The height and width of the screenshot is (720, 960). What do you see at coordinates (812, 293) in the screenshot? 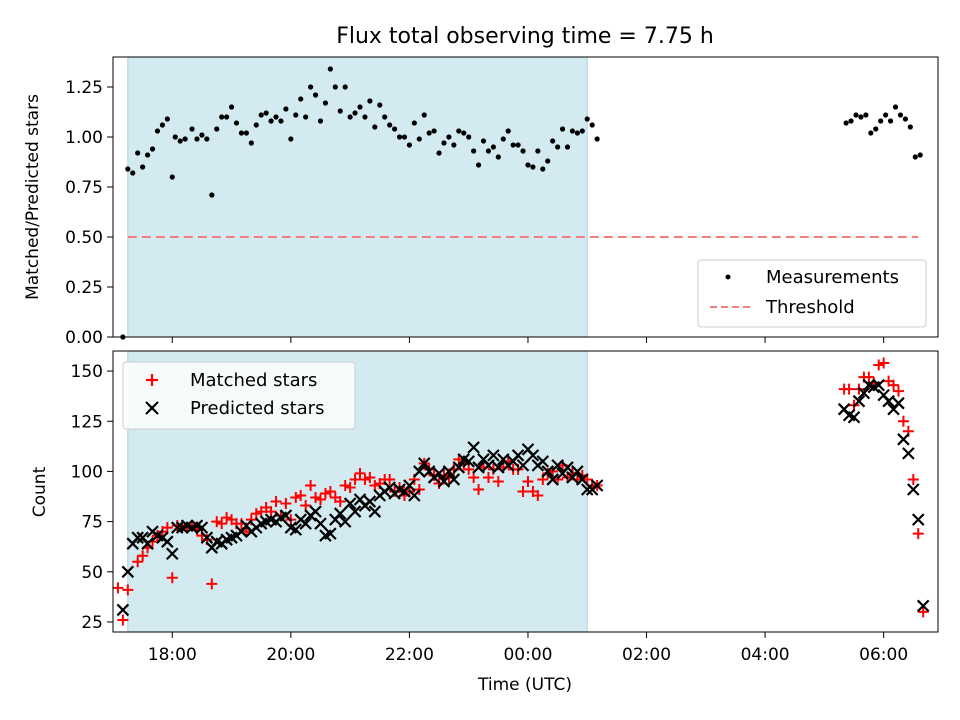
I see `top-legend: Measurements Threshold` at bounding box center [812, 293].